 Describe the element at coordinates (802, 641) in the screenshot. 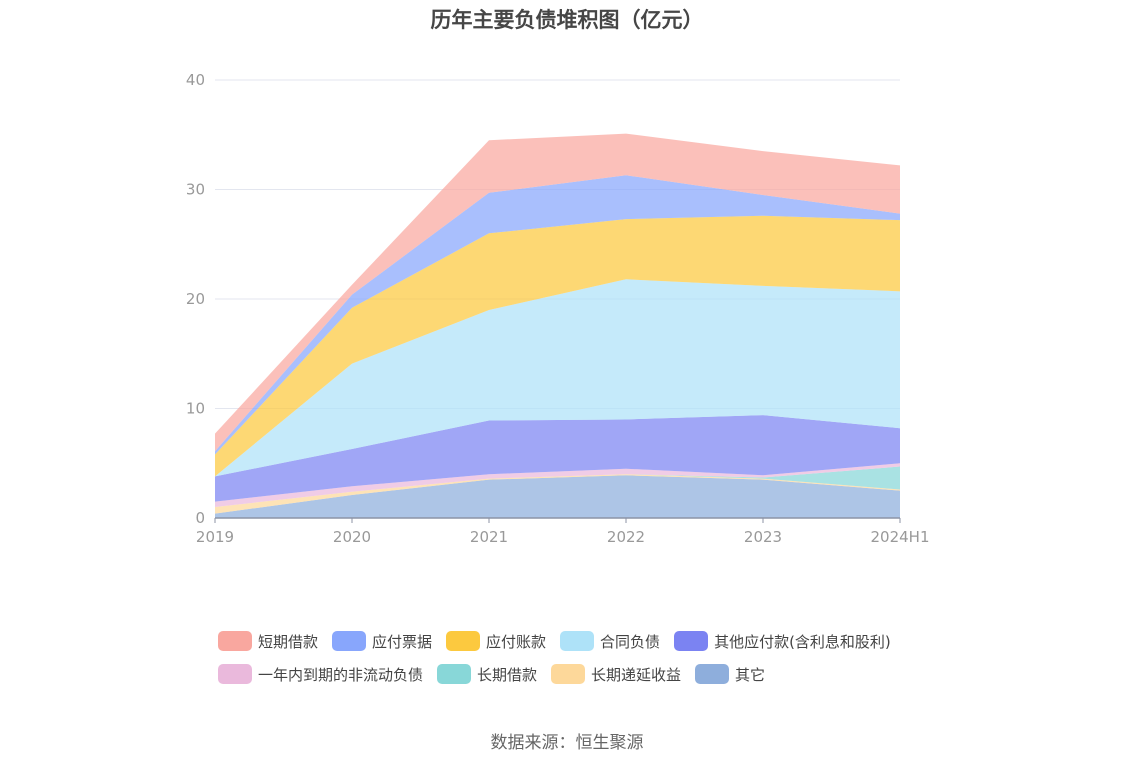

I see `legend-label: 其他应付款(含利息和股利)` at that location.